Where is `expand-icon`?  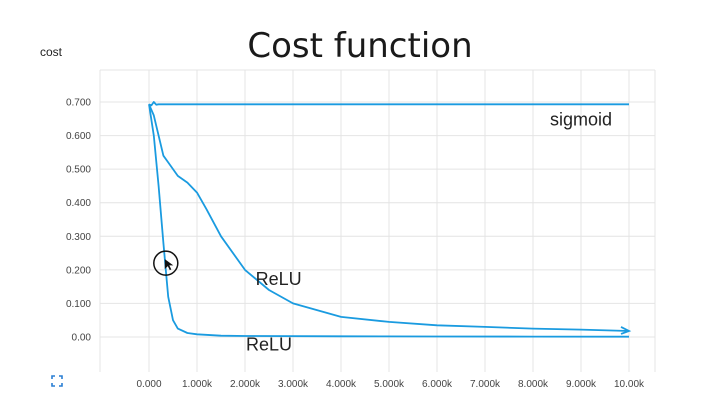 expand-icon is located at coordinates (57, 381).